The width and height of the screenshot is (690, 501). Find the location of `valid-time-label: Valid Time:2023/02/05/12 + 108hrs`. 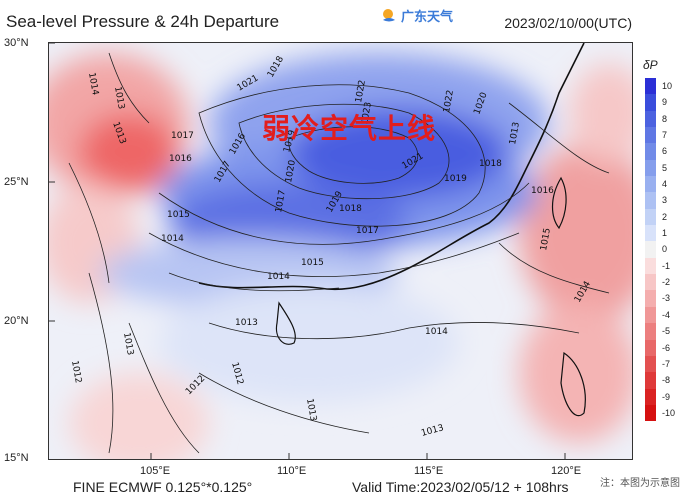

valid-time-label: Valid Time:2023/02/05/12 + 108hrs is located at coordinates (460, 487).